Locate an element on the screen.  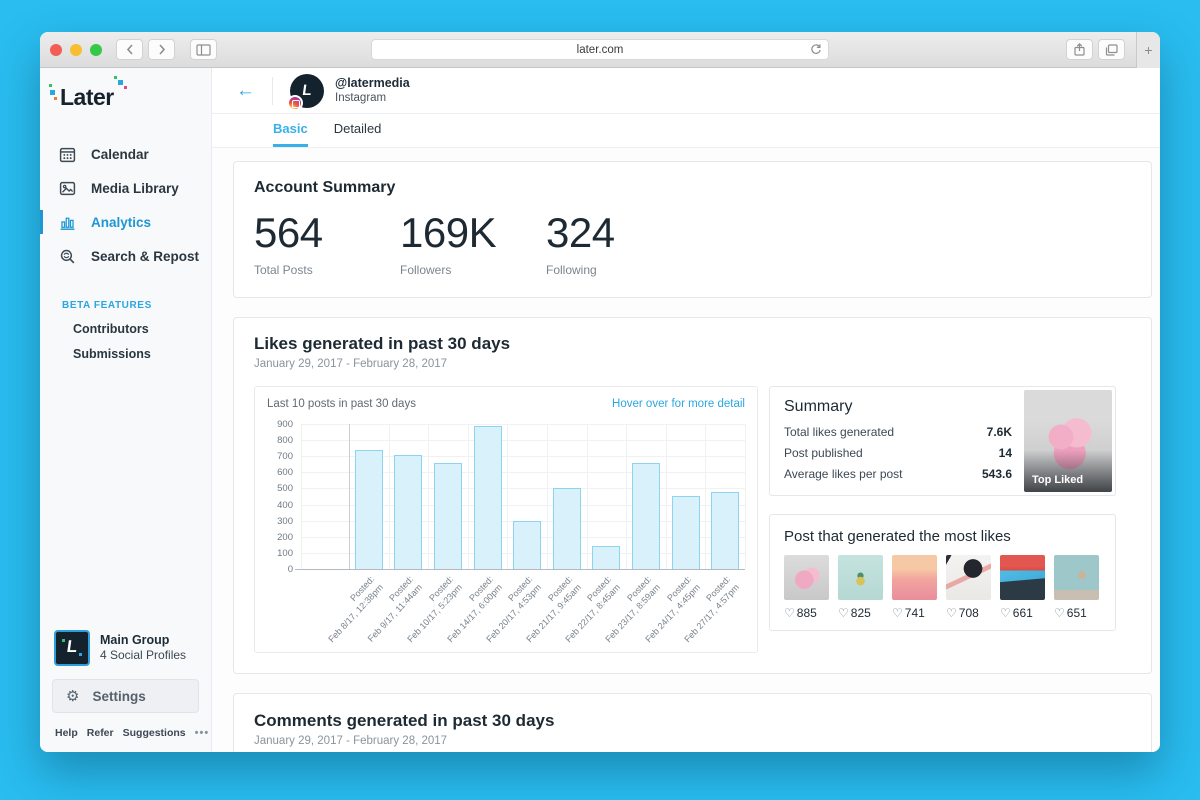
profile-avatar: L is located at coordinates (305, 92).